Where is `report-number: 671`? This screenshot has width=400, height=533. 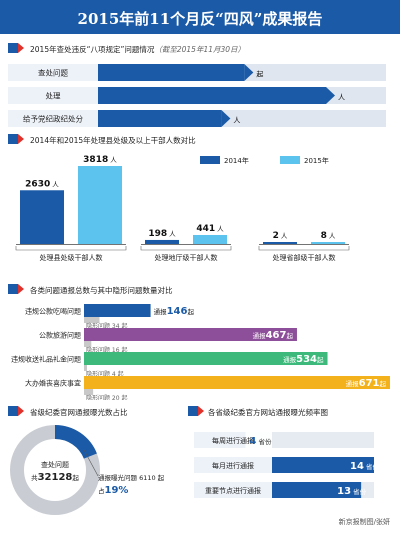
report-number: 671 is located at coordinates (369, 383).